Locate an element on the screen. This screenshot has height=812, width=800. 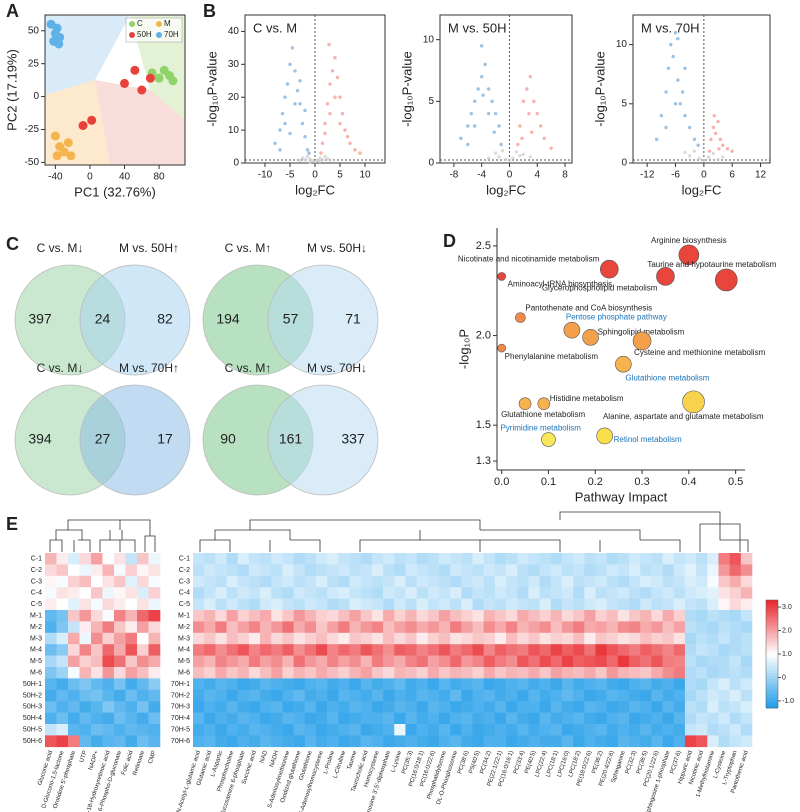
legend-label: 70H is located at coordinates (171, 34).